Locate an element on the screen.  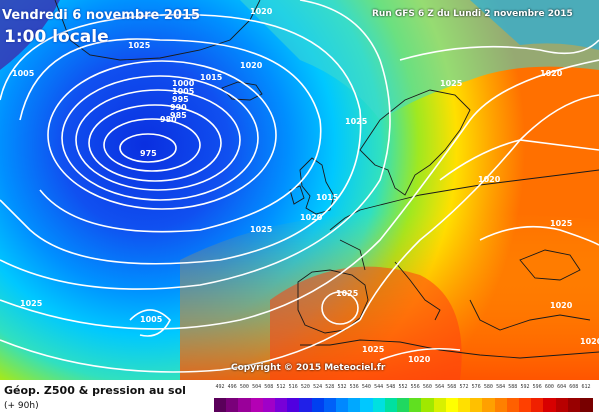
britain-coast is located at coordinates (317, 186).